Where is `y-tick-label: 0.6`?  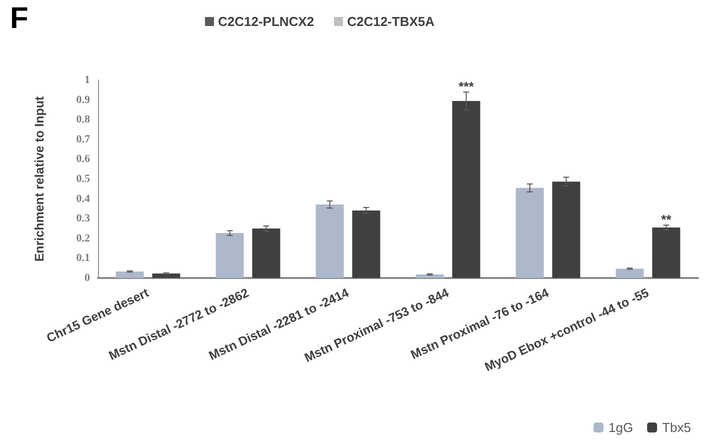
y-tick-label: 0.6 is located at coordinates (83, 159).